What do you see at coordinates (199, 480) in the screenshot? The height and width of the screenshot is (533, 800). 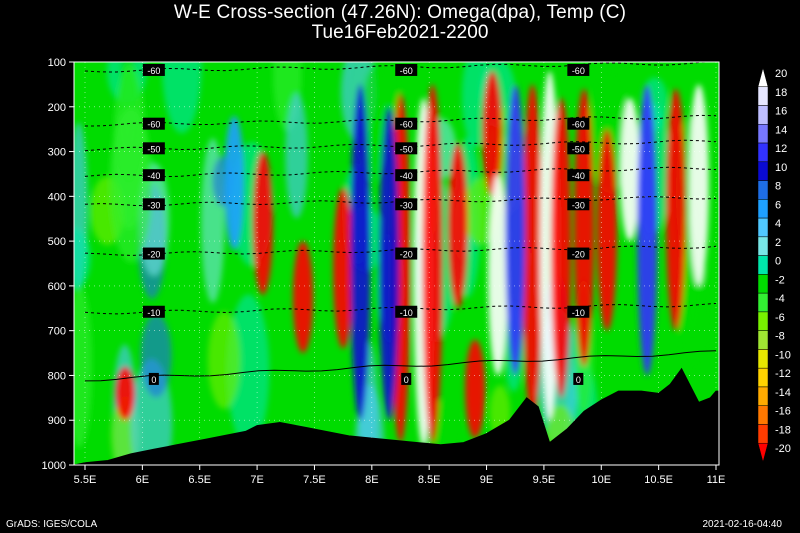 I see `x-tick-label: 6.5E` at bounding box center [199, 480].